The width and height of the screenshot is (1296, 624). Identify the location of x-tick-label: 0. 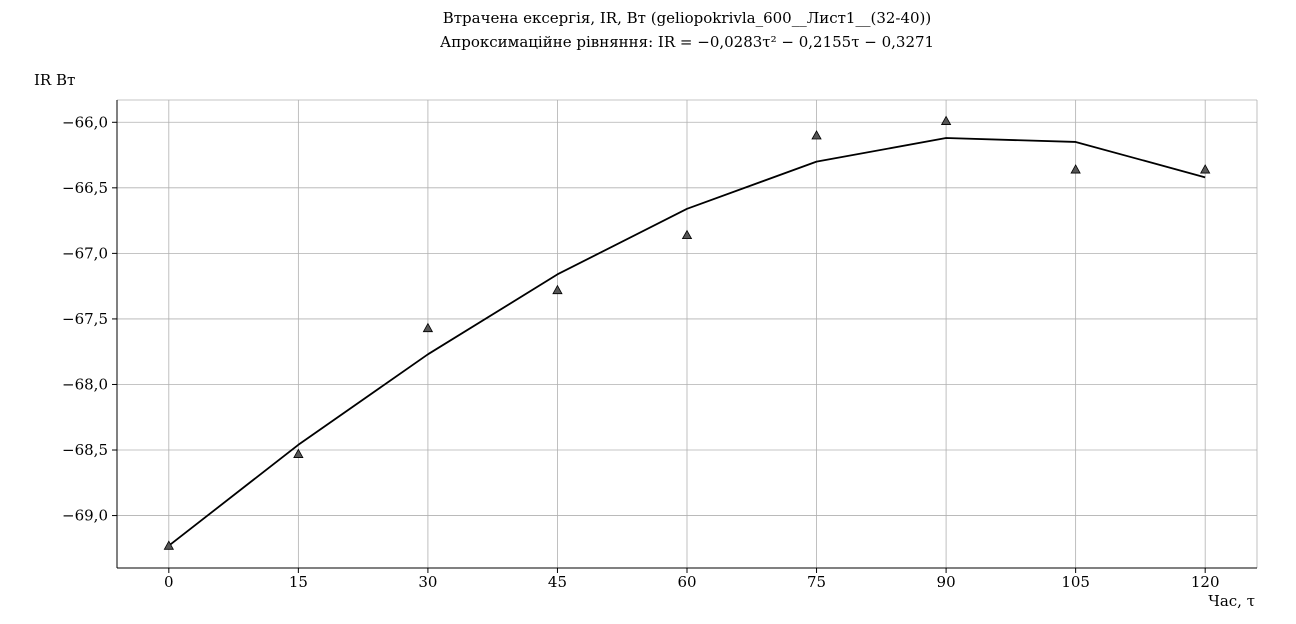
(169, 582).